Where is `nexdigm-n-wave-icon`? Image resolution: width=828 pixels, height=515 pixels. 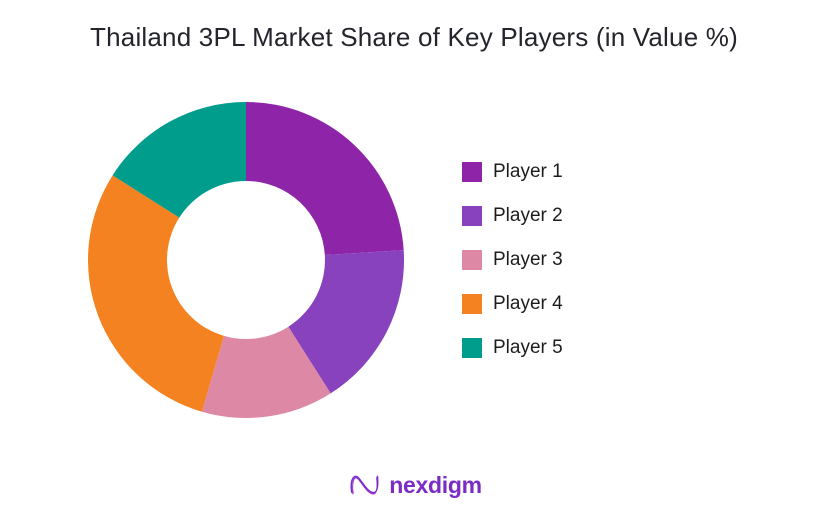
nexdigm-n-wave-icon is located at coordinates (364, 485).